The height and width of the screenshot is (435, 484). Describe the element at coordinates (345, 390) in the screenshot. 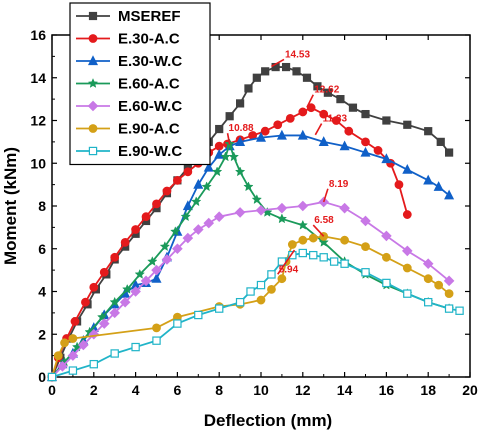

I see `x-tick-label: 14` at that location.